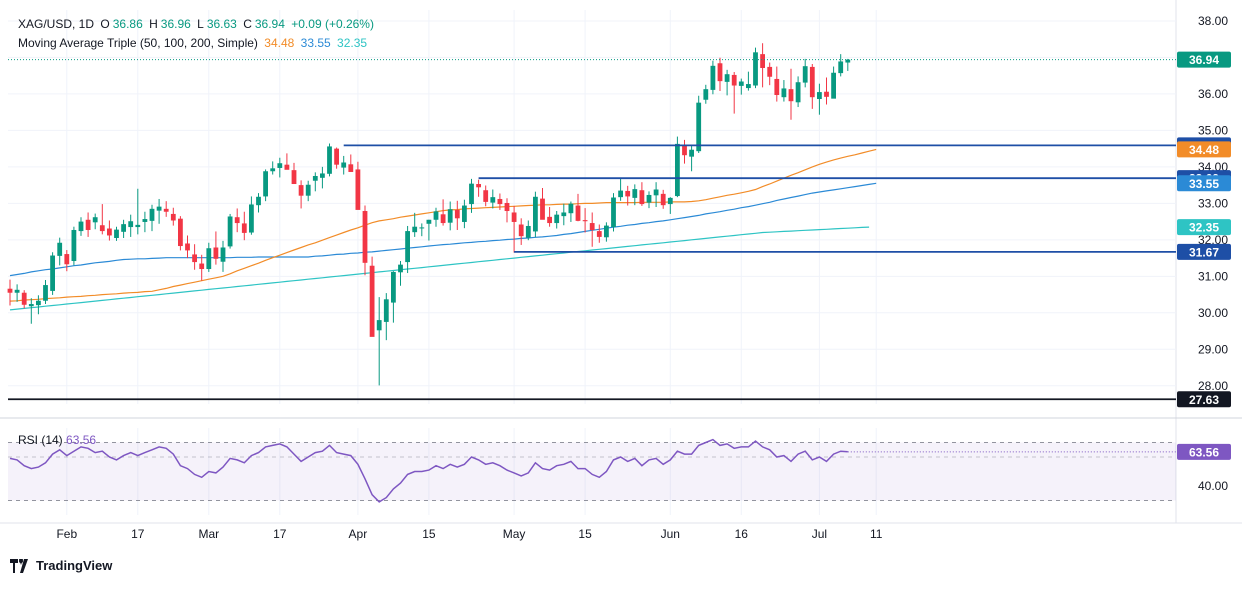 This screenshot has width=1242, height=590. What do you see at coordinates (175, 24) in the screenshot?
I see `high-value: 36.96` at bounding box center [175, 24].